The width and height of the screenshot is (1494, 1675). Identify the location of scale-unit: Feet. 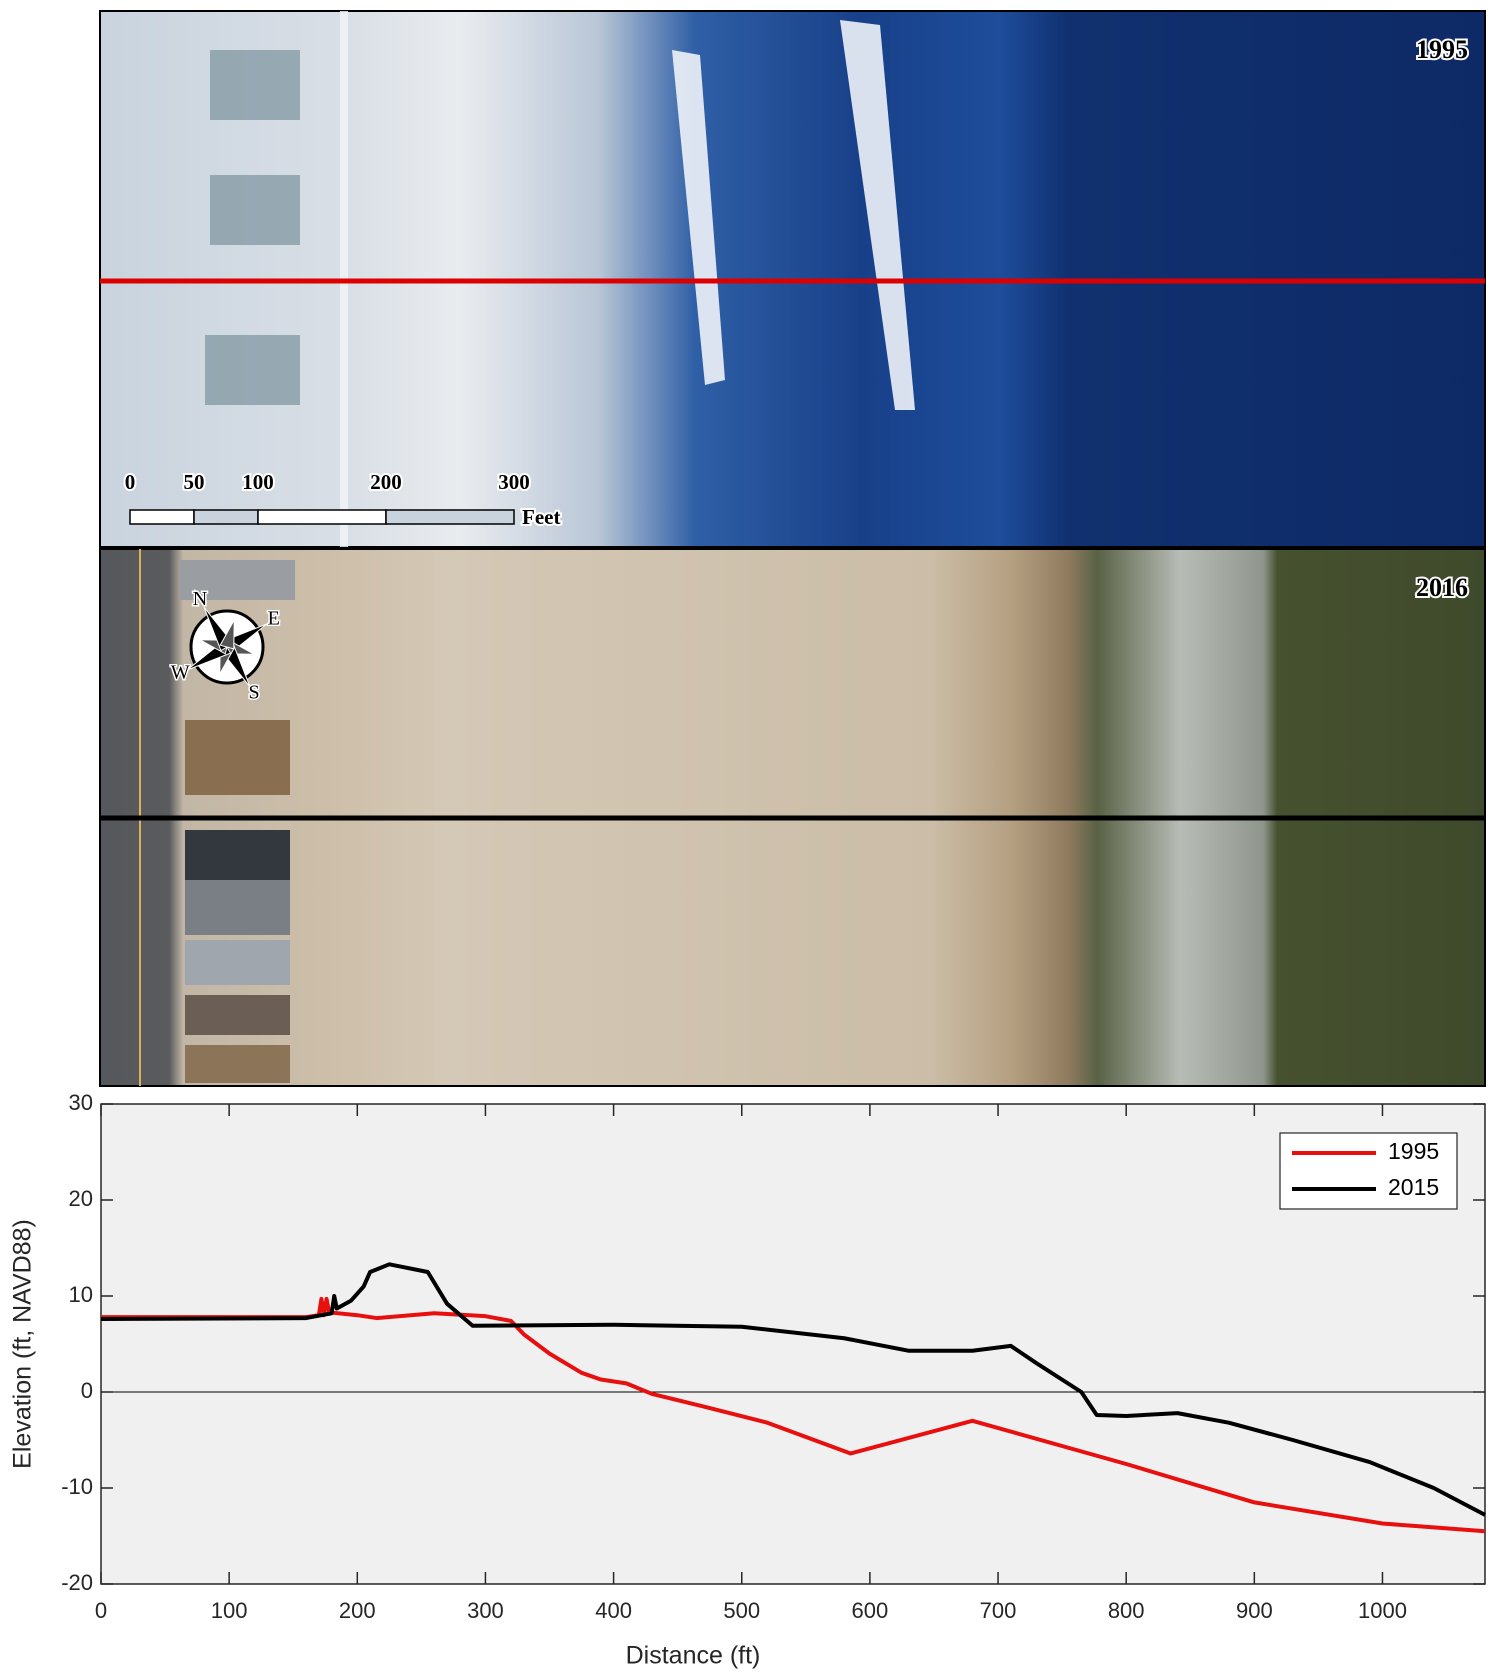
(541, 517).